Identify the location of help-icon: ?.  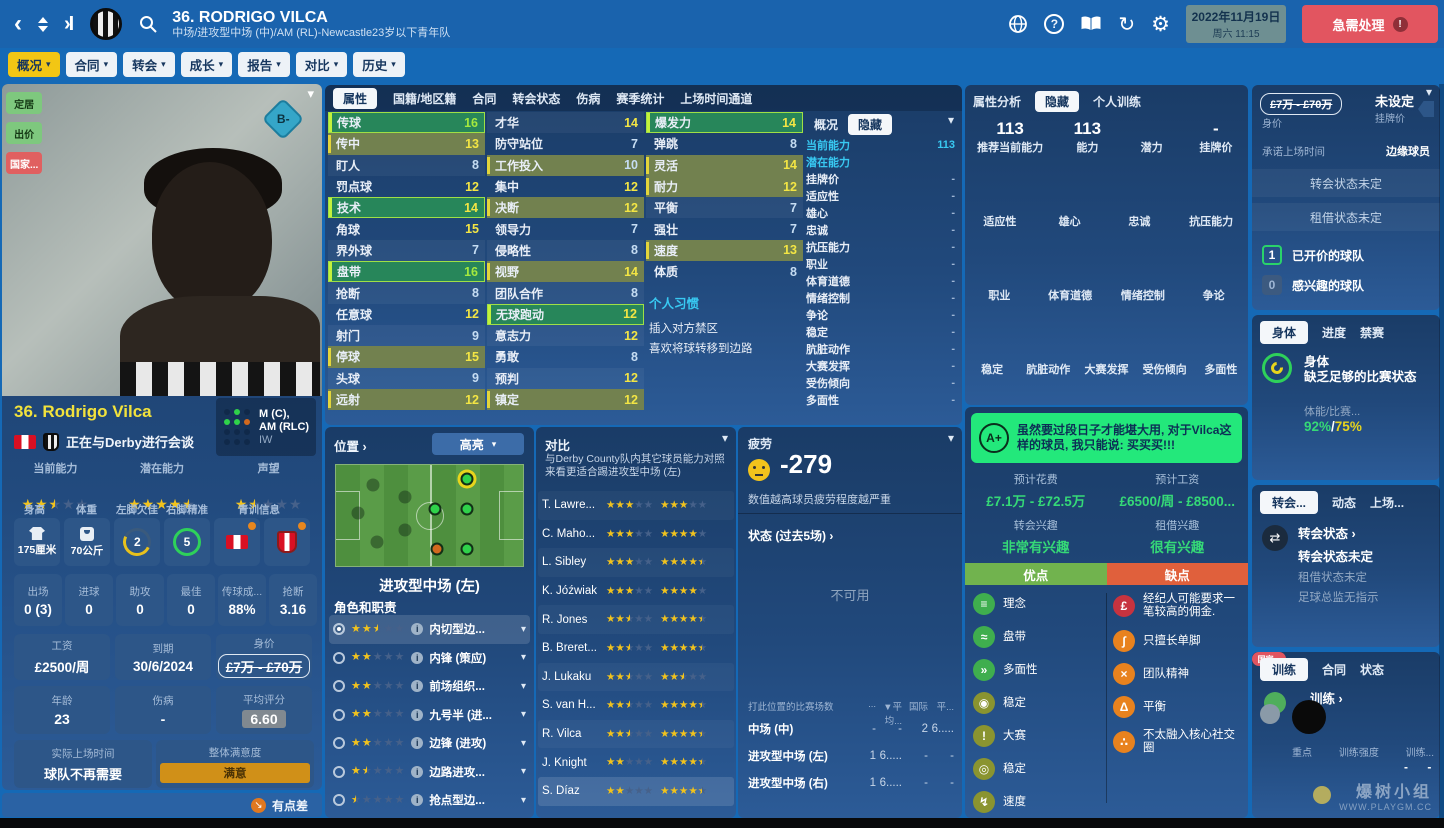
(1054, 24).